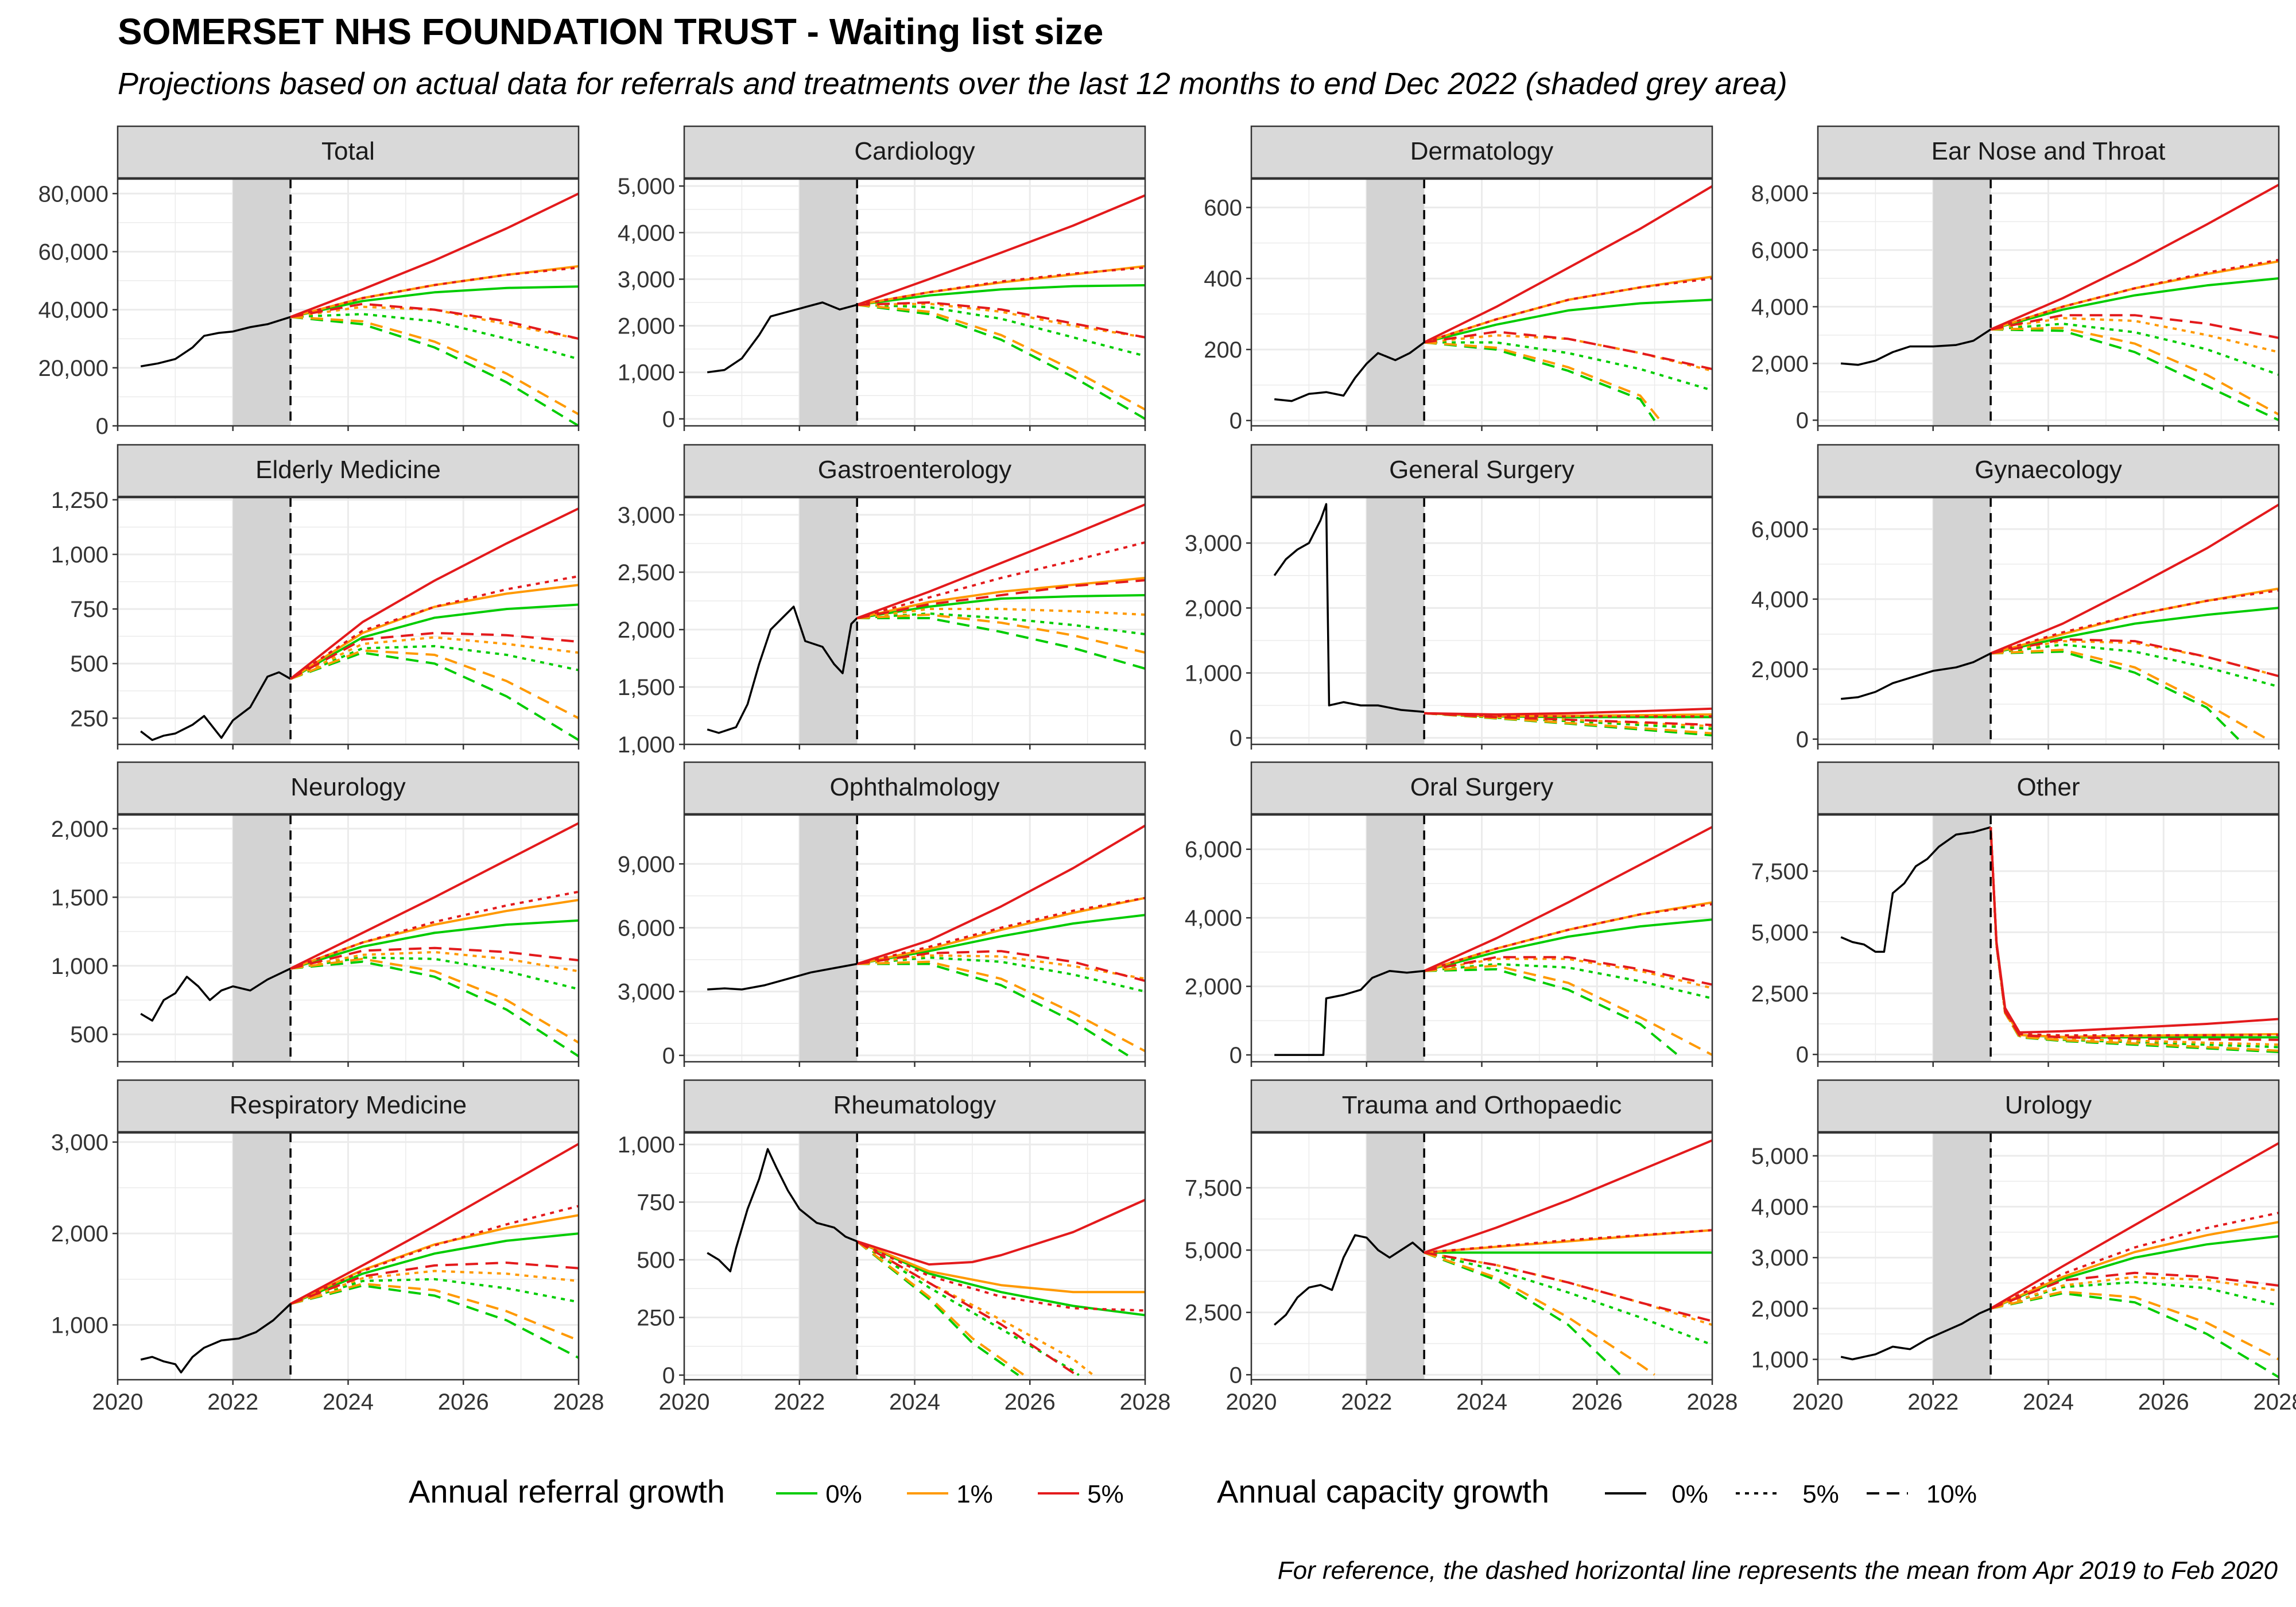 The image size is (2296, 1607). Describe the element at coordinates (646, 864) in the screenshot. I see `y-tick-label: 9,000` at that location.